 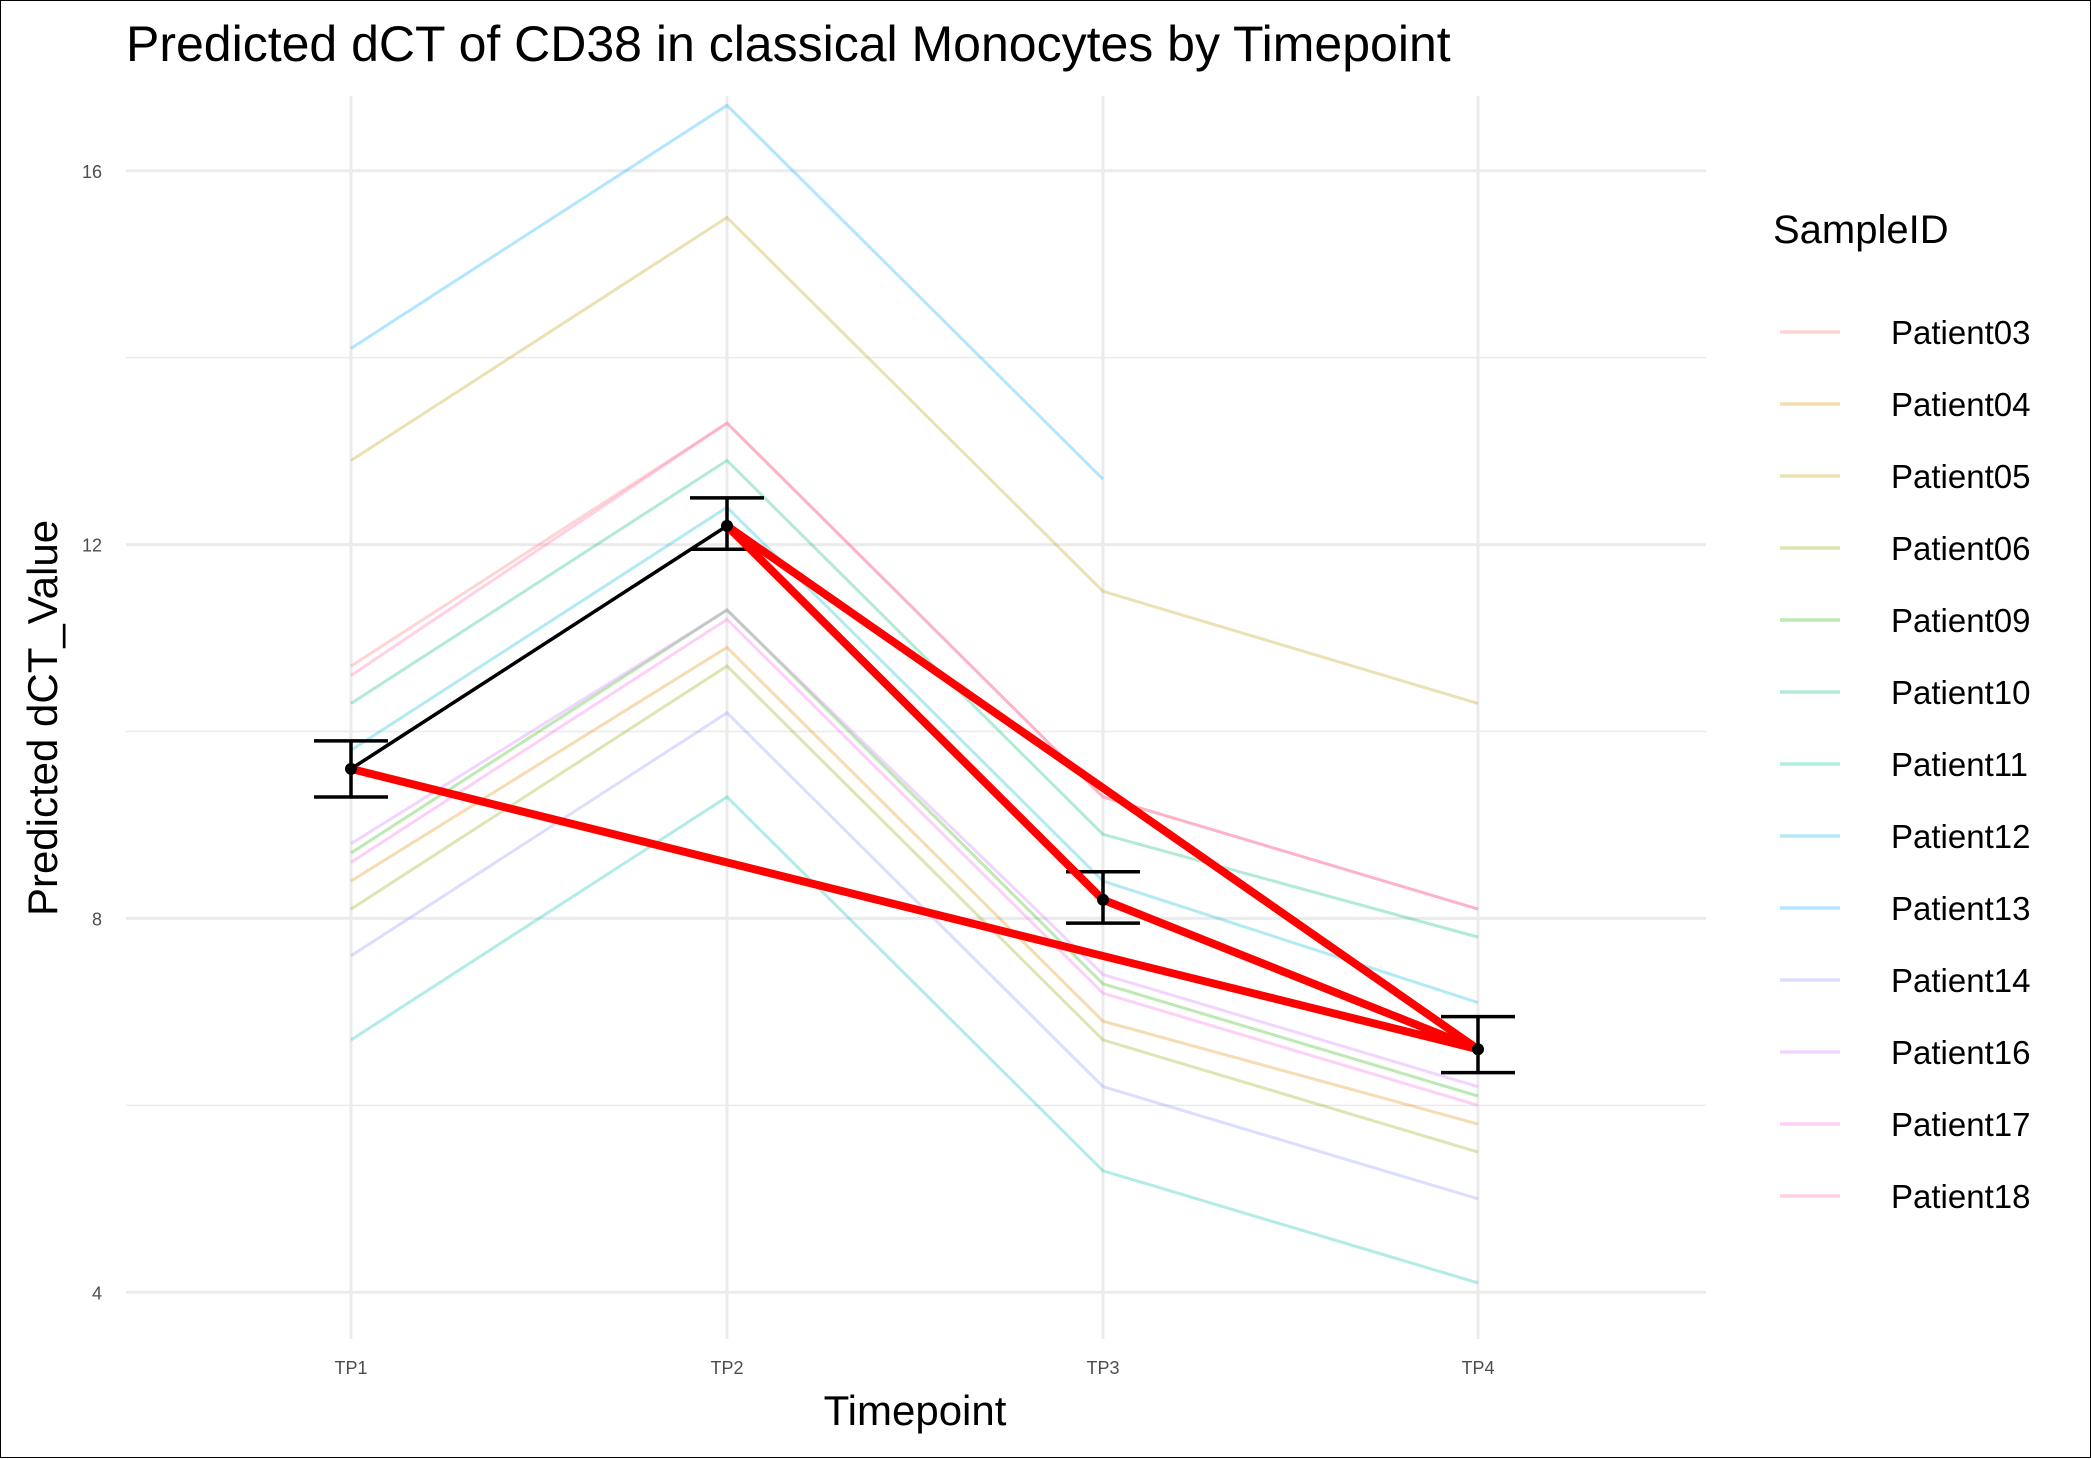 What do you see at coordinates (1960, 1196) in the screenshot?
I see `legend-label-patient18: Patient18` at bounding box center [1960, 1196].